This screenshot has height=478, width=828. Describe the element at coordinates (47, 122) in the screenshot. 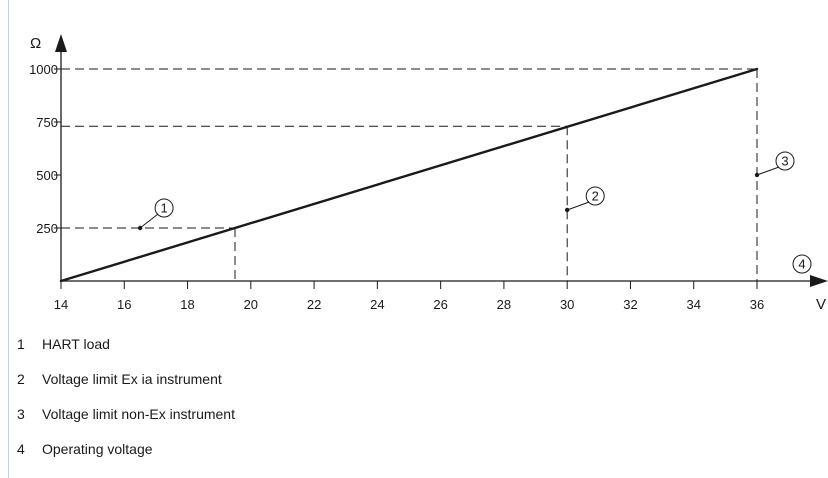

I see `y-tick-label: 750` at that location.